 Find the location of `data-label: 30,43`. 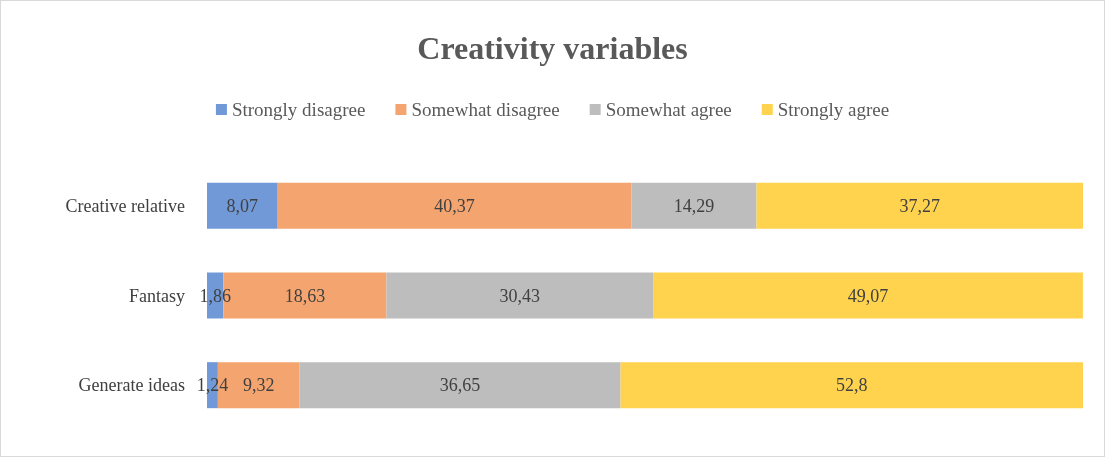

data-label: 30,43 is located at coordinates (520, 295).